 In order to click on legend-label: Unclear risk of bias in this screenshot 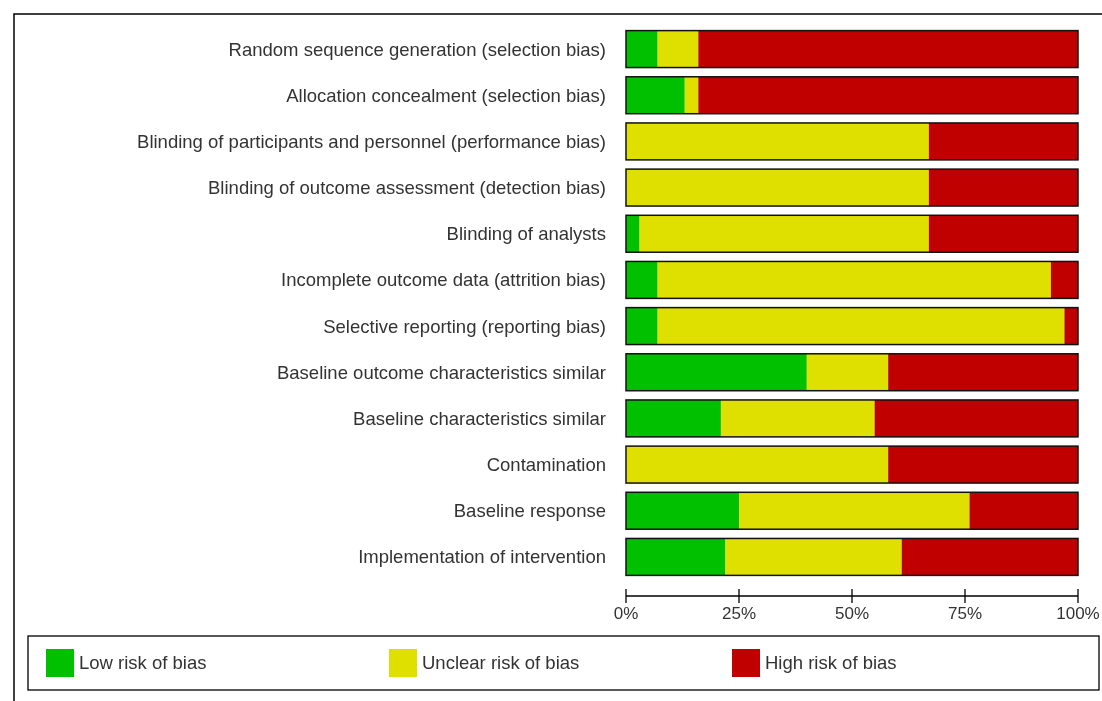, I will do `click(501, 663)`.